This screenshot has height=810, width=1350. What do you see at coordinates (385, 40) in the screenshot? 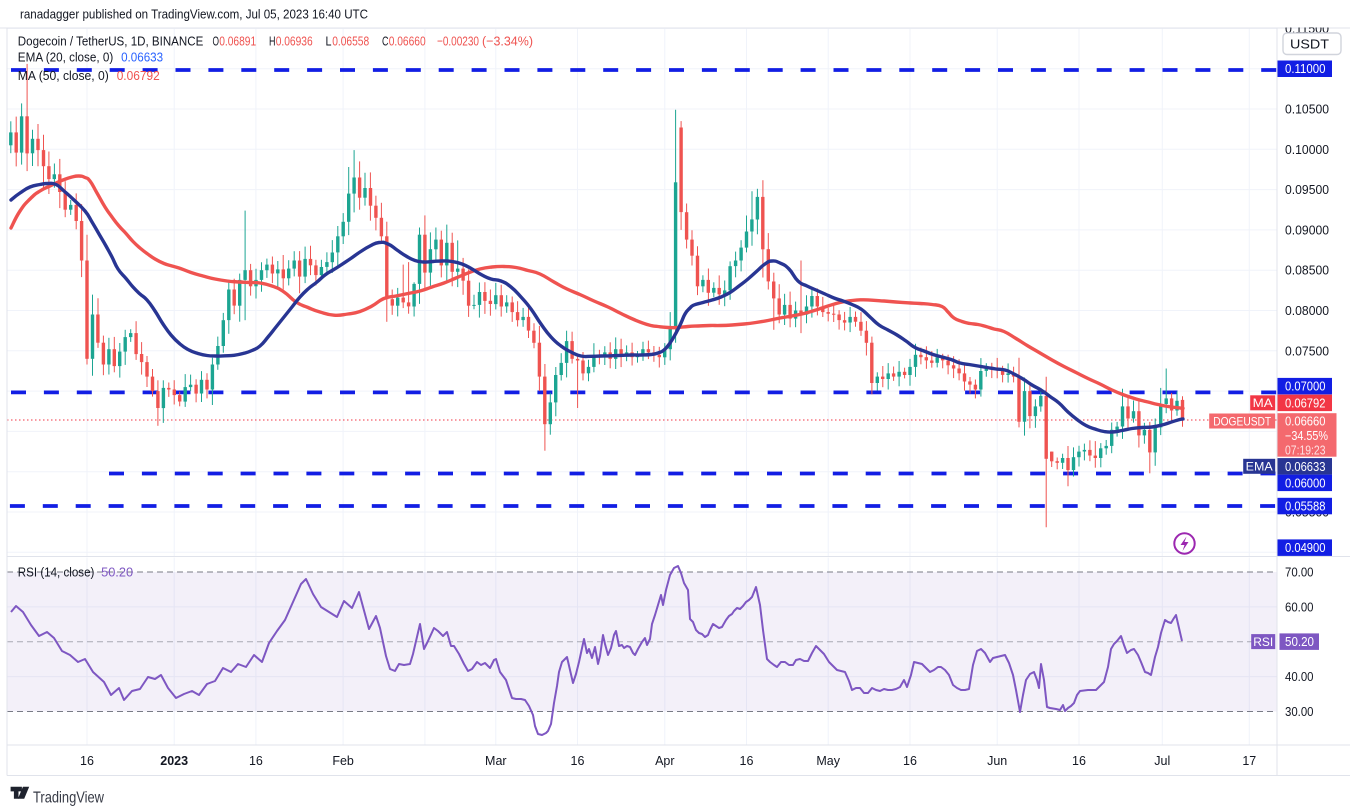
I see `svg-text: C` at bounding box center [385, 40].